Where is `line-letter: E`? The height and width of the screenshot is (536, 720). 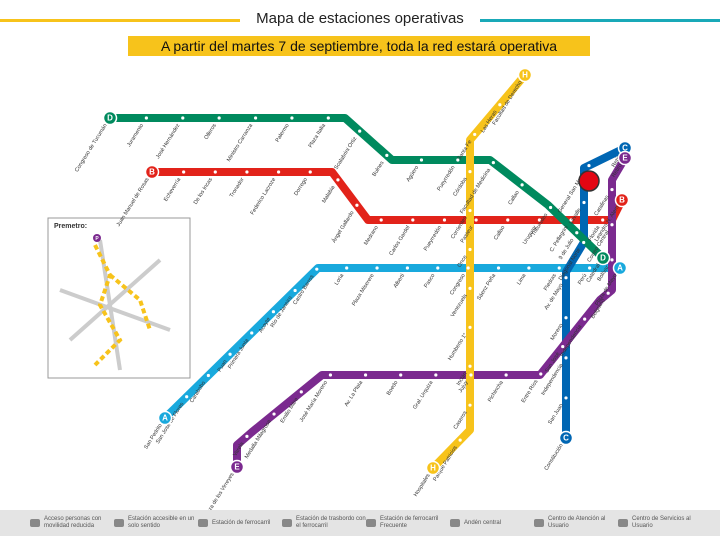
line-letter: E is located at coordinates (625, 158).